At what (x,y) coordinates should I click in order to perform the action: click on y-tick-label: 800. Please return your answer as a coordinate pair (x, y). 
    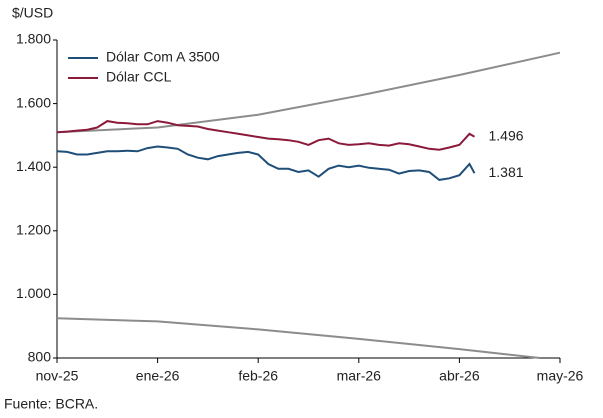
    Looking at the image, I should click on (40, 357).